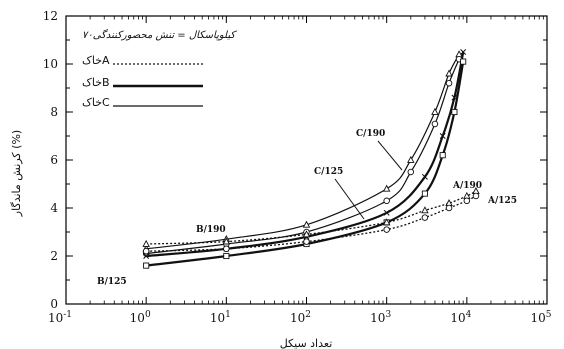 The image size is (564, 349). What do you see at coordinates (349, 199) in the screenshot?
I see `annotation-c125-arrow` at bounding box center [349, 199].